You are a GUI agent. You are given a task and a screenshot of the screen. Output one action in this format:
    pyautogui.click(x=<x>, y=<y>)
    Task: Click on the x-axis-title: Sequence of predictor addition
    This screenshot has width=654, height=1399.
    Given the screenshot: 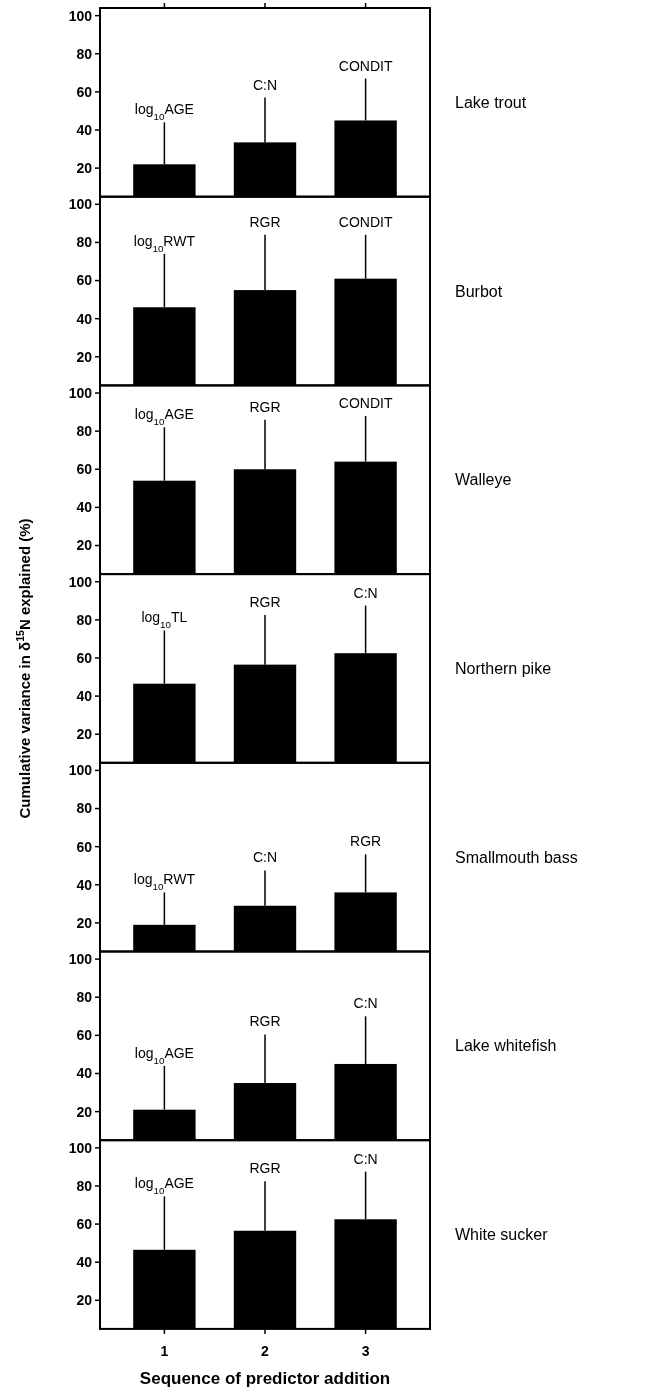 What is the action you would take?
    pyautogui.click(x=265, y=1378)
    